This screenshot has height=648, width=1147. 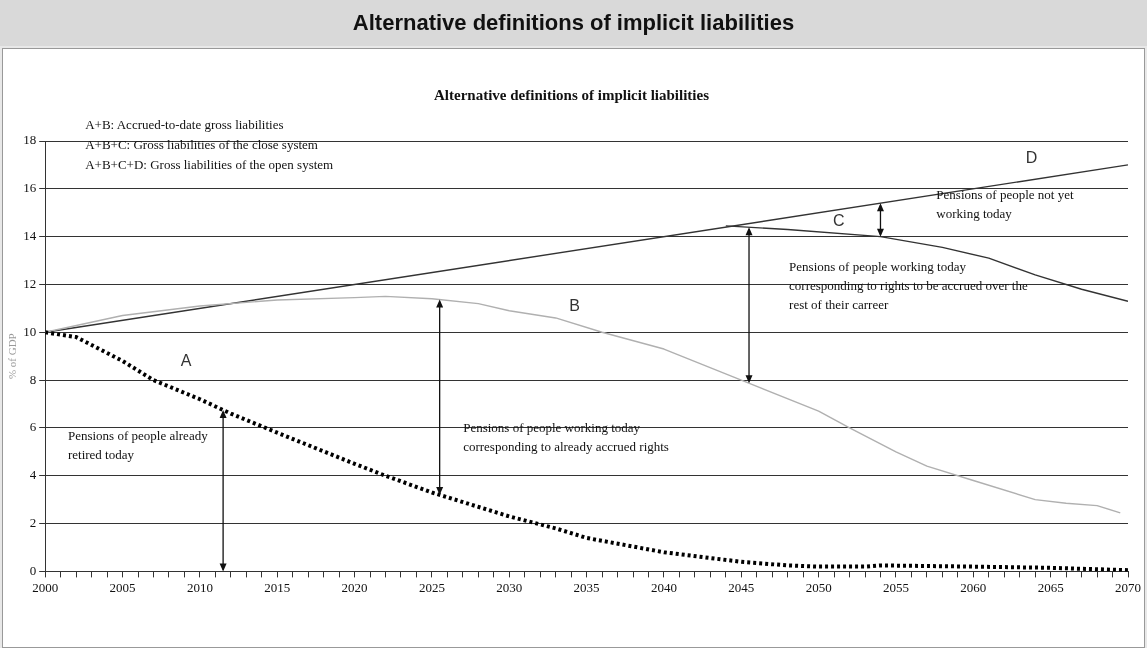 What do you see at coordinates (30, 140) in the screenshot?
I see `y-tick-label: 18` at bounding box center [30, 140].